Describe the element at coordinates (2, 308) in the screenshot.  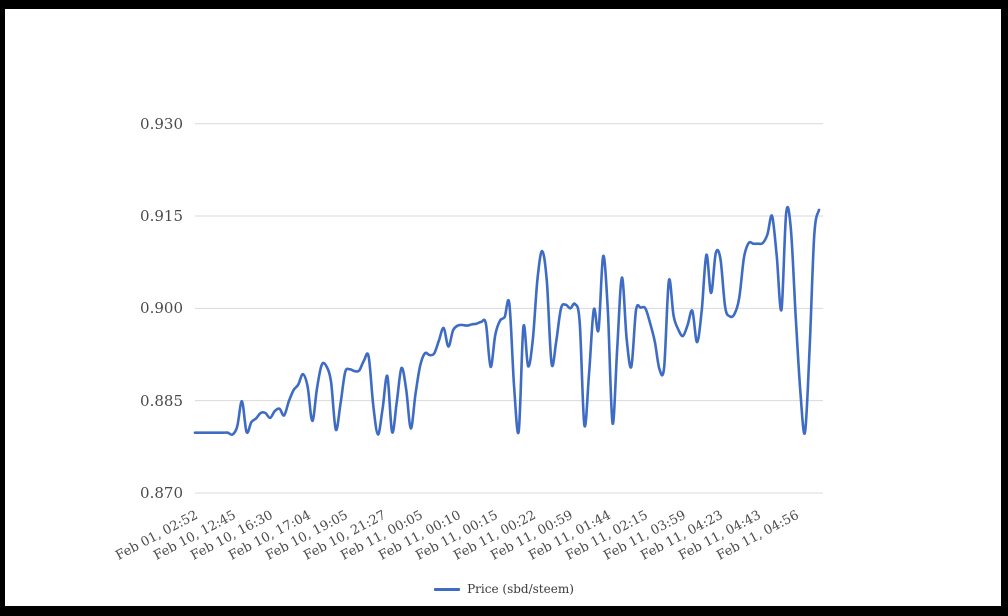
I see `frame-border-left` at that location.